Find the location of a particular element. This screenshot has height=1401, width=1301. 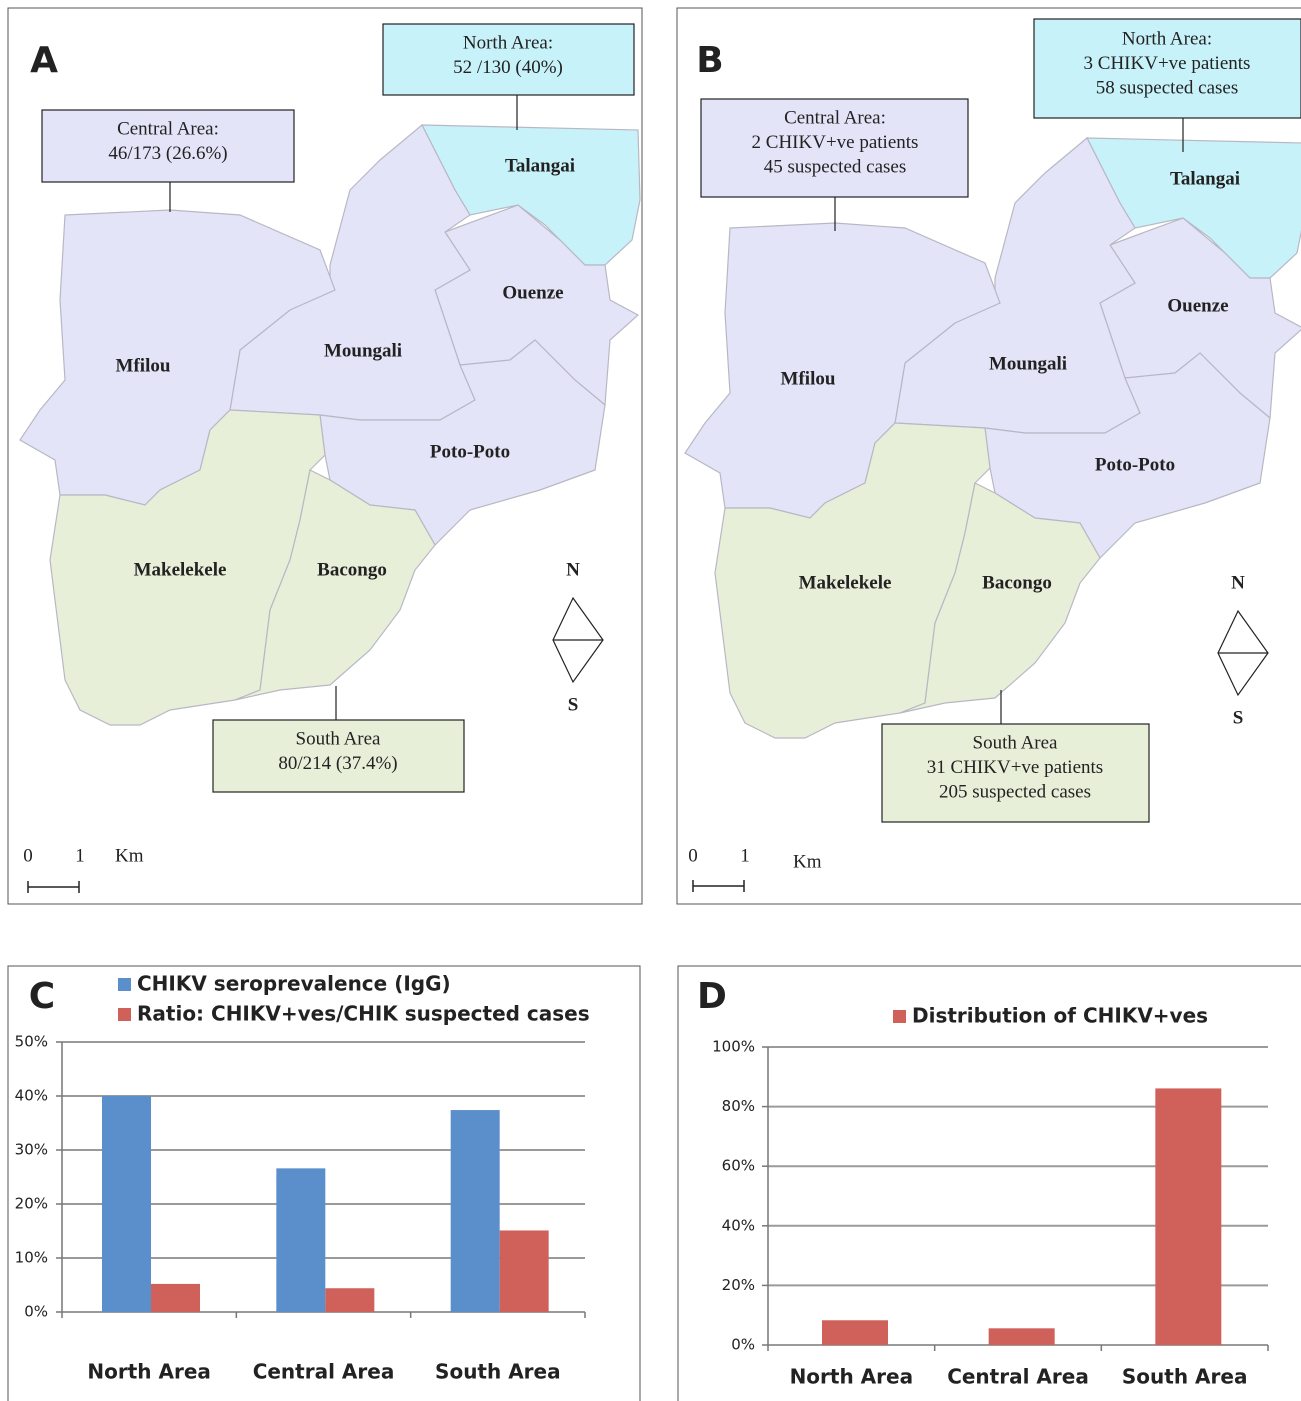

area-label: 31 CHIKV+ve patients is located at coordinates (1015, 767).